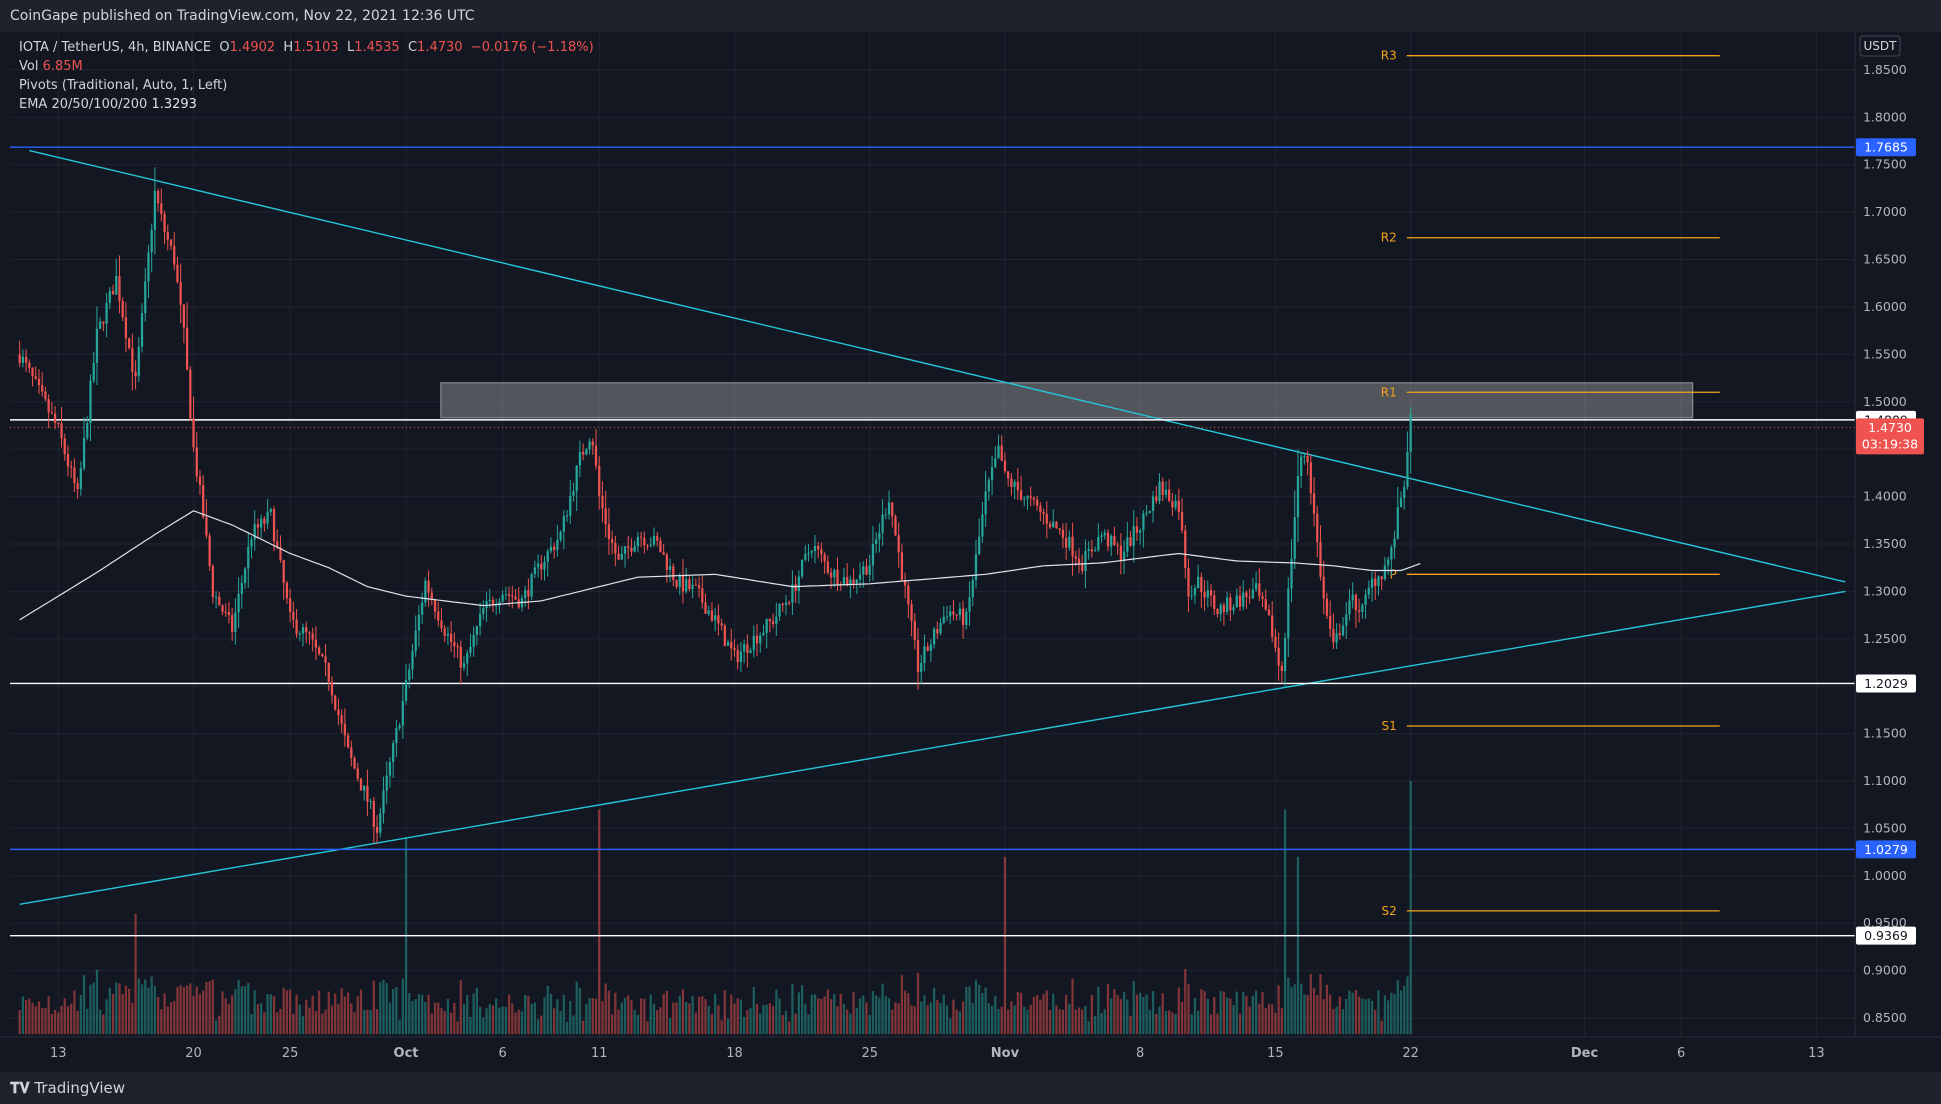  I want to click on legend-volume-row: Vol 6.85M, so click(51, 66).